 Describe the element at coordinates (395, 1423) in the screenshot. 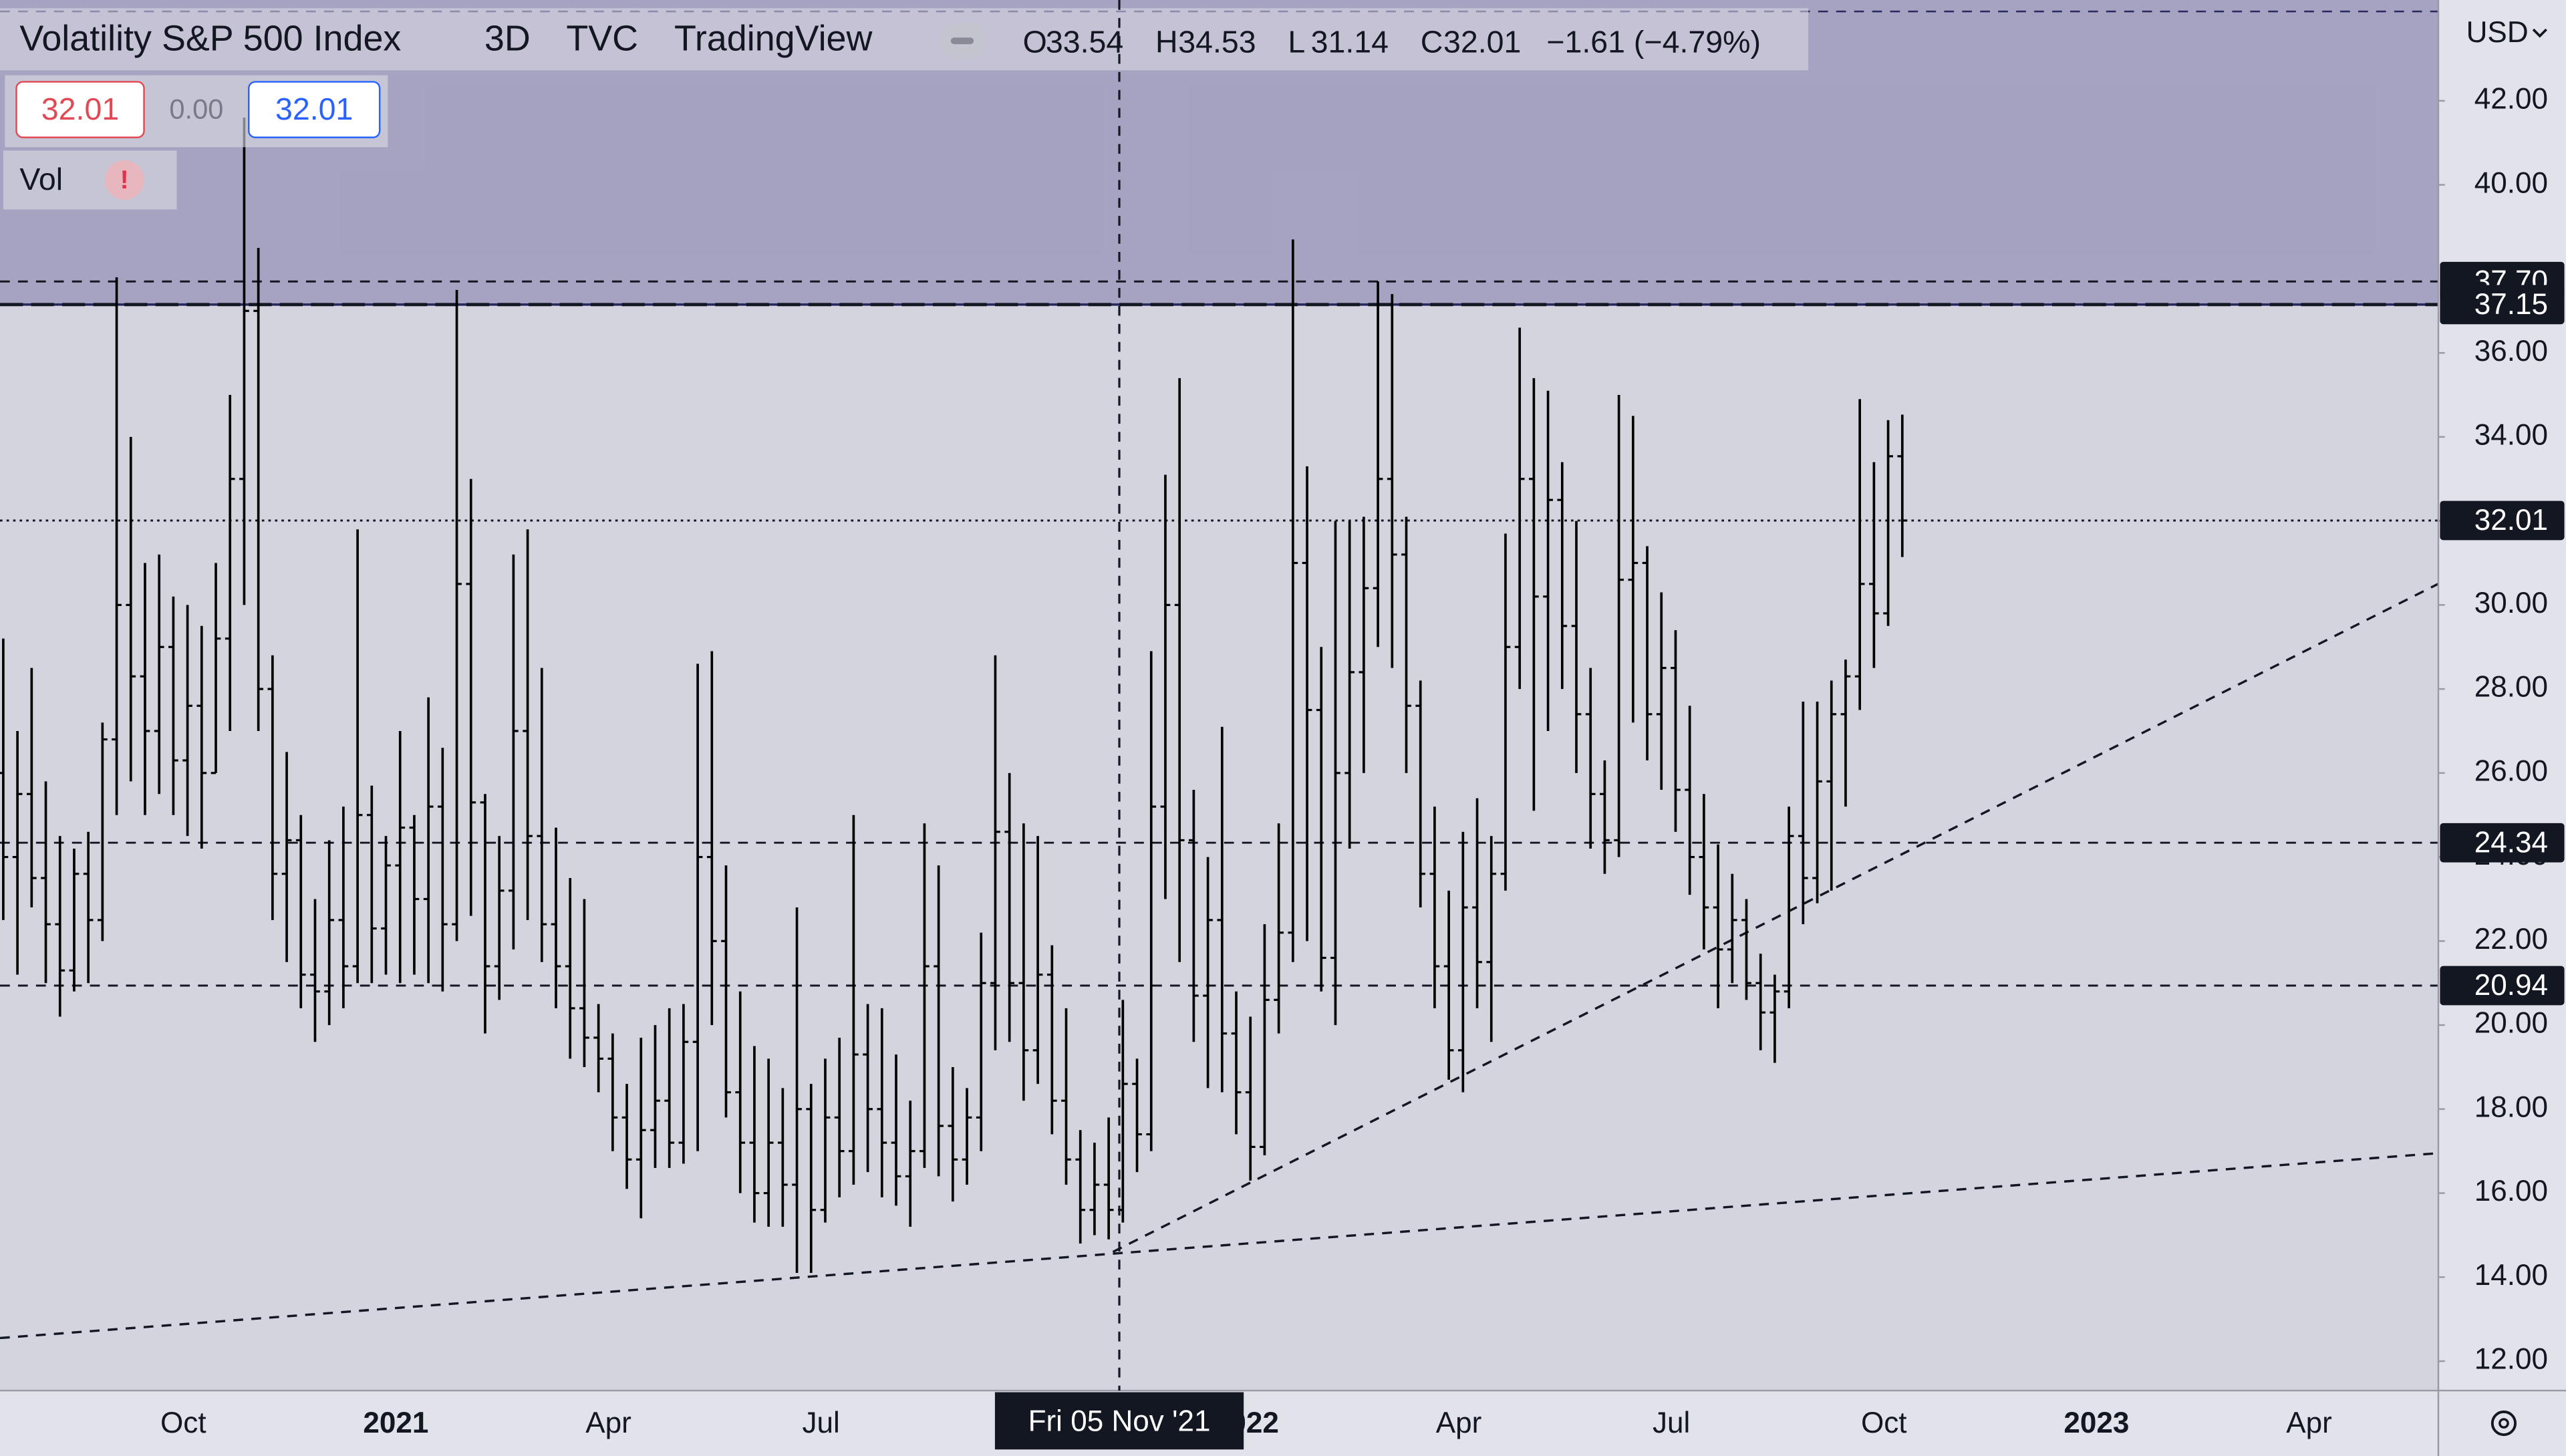

I see `x-tick-label: 2021` at that location.